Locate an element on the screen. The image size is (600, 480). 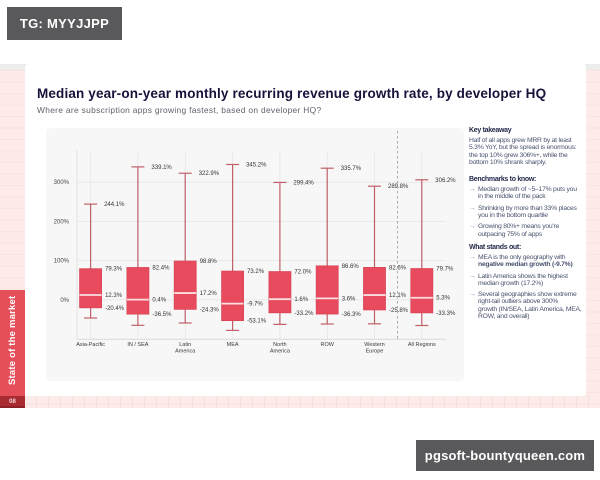
svg-text: 12.3% is located at coordinates (114, 296).